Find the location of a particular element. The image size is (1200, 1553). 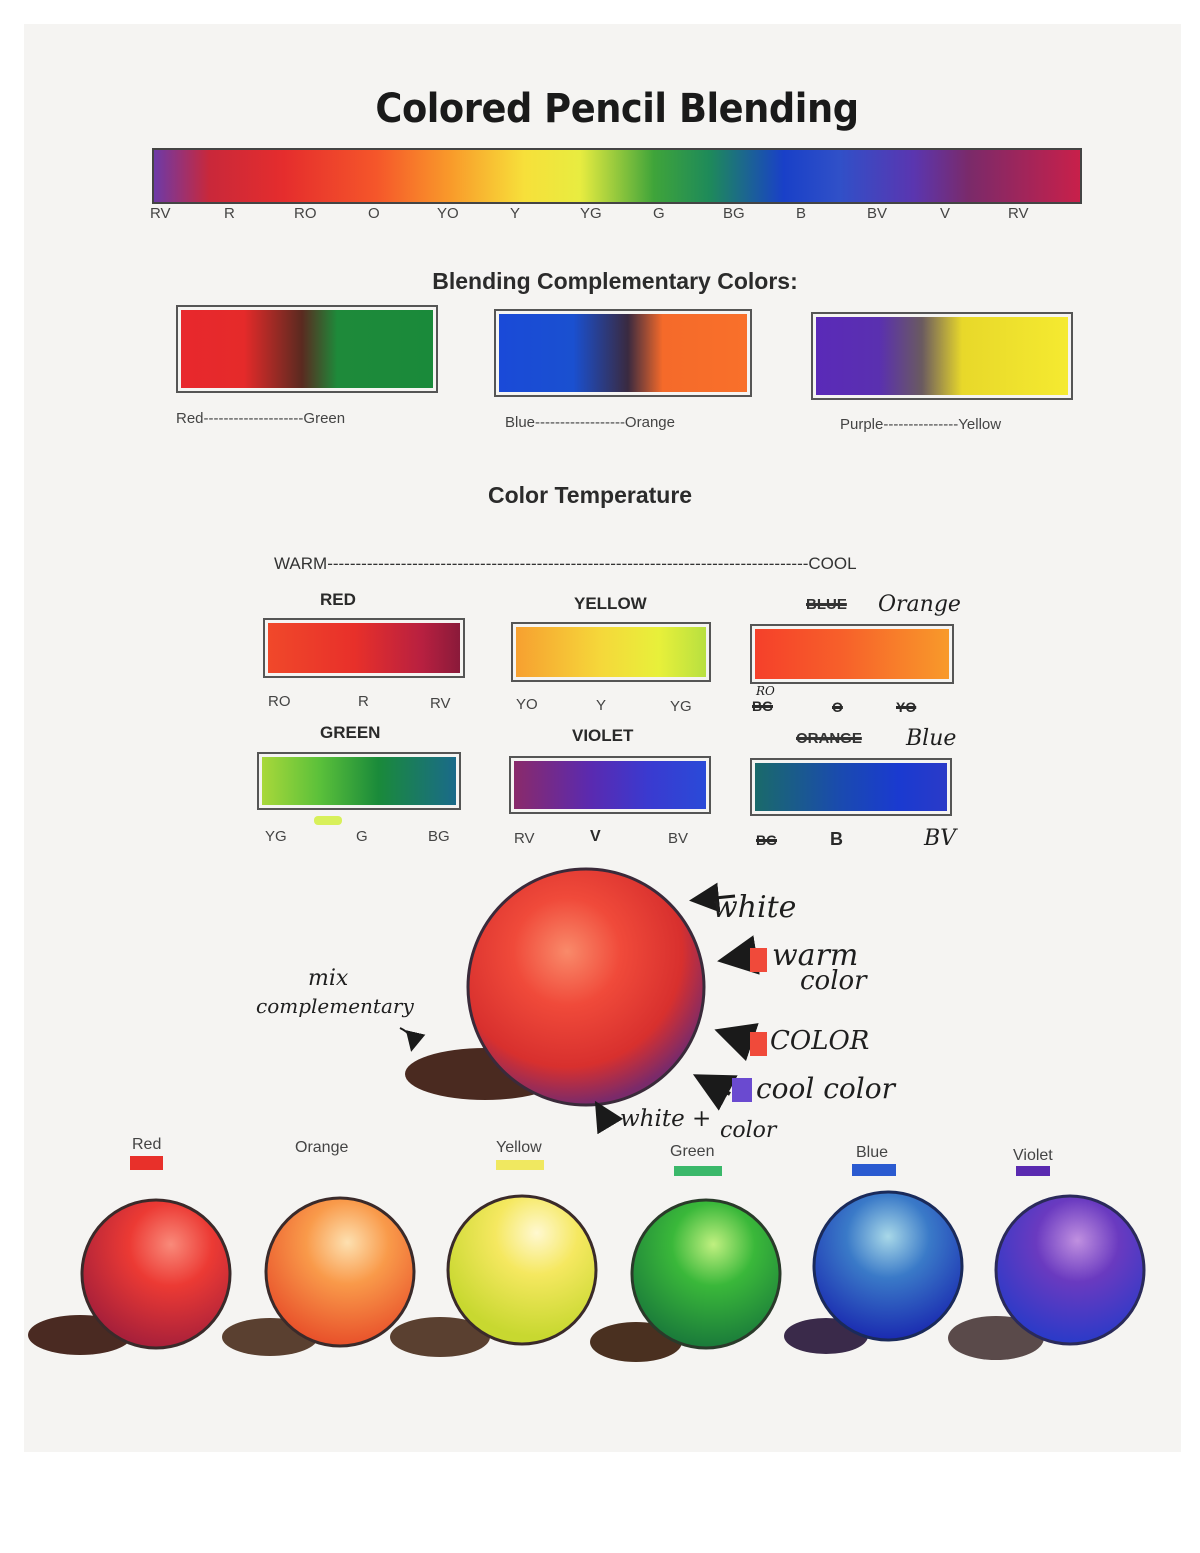

temp-tick: G is located at coordinates (362, 836).